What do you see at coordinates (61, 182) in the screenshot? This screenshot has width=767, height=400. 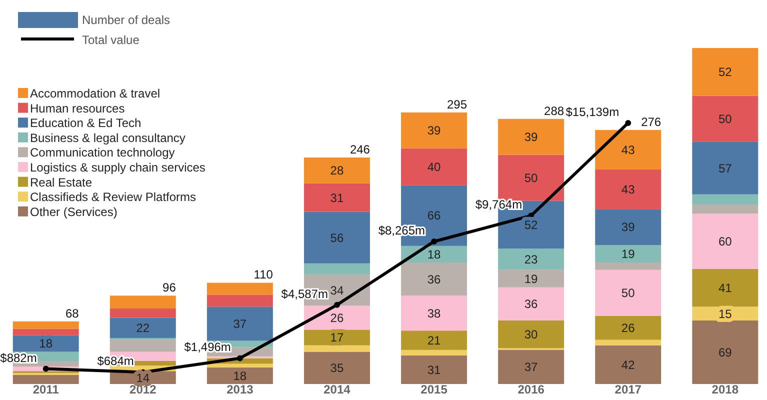 I see `legend-label: Real Estate` at bounding box center [61, 182].